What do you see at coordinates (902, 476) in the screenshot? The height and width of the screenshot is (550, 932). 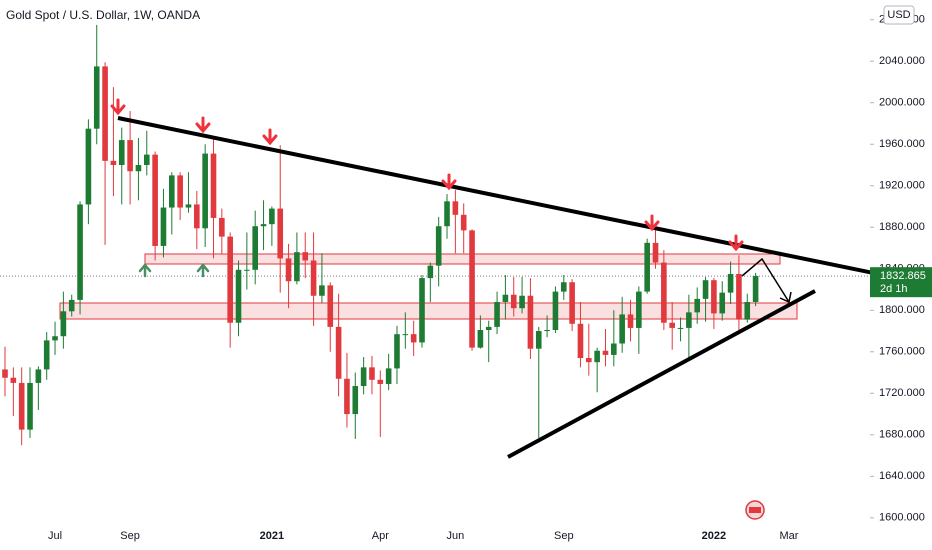 I see `y-tick-label: 1640.000` at bounding box center [902, 476].